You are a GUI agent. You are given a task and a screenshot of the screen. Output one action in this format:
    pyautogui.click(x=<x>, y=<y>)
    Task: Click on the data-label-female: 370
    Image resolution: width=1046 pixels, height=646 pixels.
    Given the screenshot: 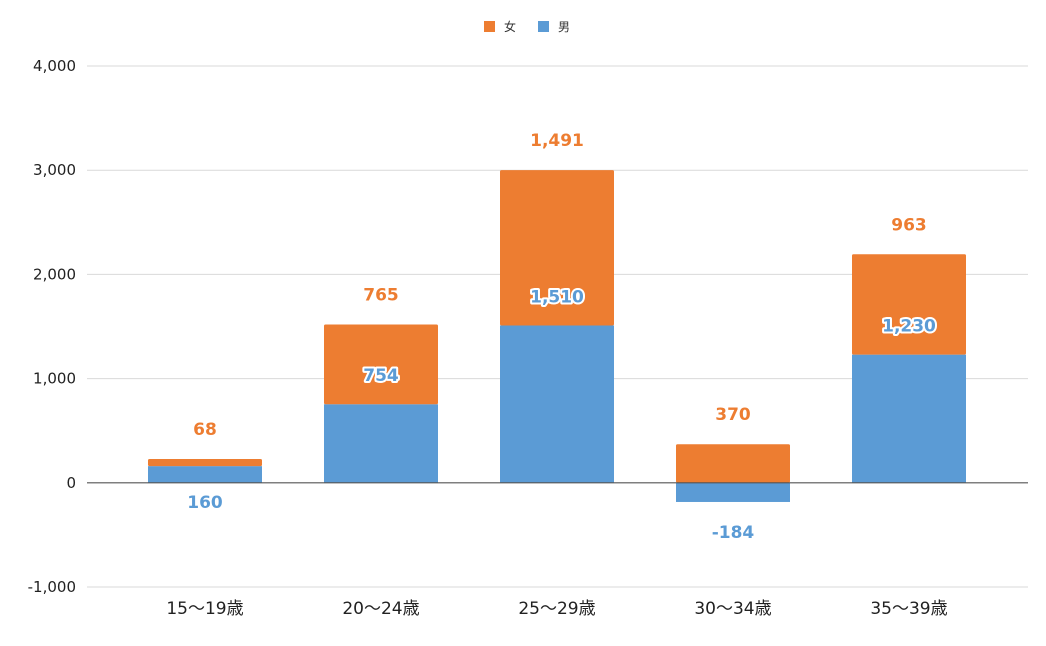 What is the action you would take?
    pyautogui.click(x=733, y=415)
    